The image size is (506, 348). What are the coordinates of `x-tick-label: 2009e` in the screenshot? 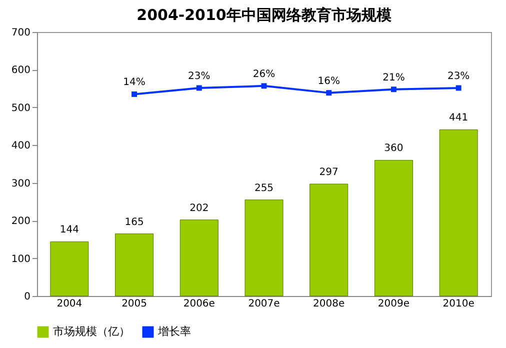 It's located at (394, 304).